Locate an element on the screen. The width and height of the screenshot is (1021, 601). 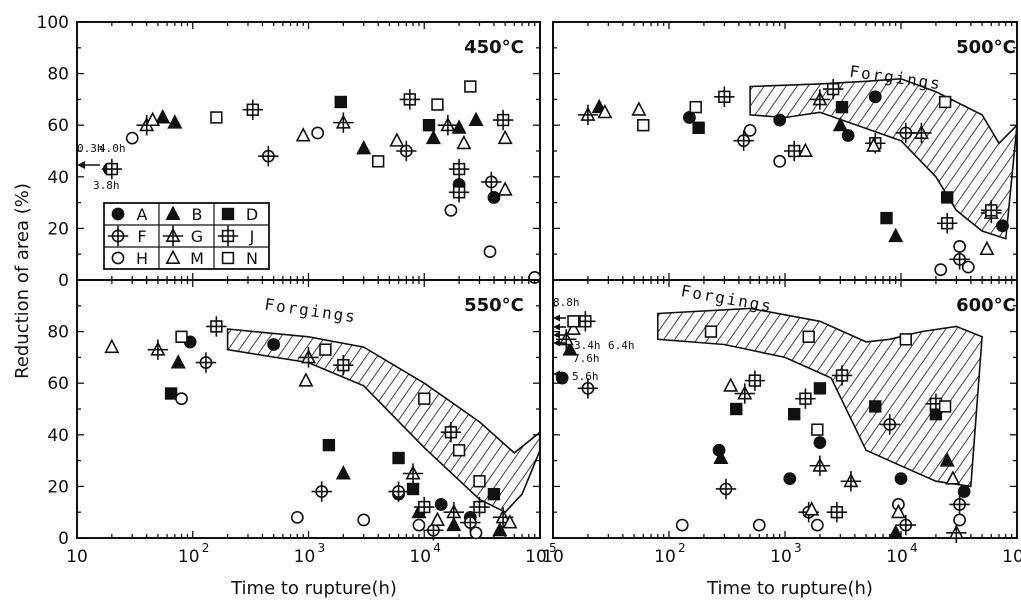
series-B is located at coordinates (758, 440).